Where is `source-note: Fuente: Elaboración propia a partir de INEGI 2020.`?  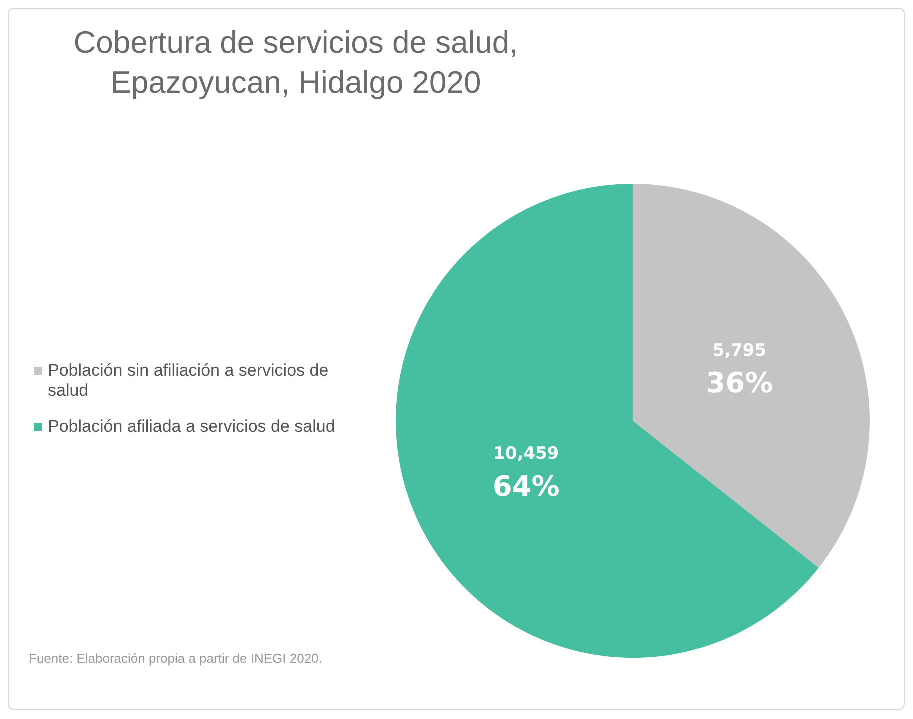
source-note: Fuente: Elaboración propia a partir de INEGI 2020. is located at coordinates (176, 659).